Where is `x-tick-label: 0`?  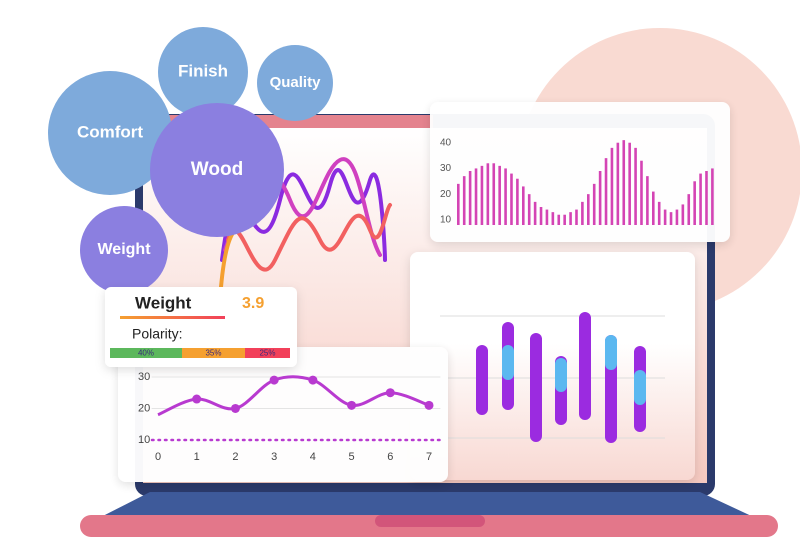
x-tick-label: 0 is located at coordinates (158, 457).